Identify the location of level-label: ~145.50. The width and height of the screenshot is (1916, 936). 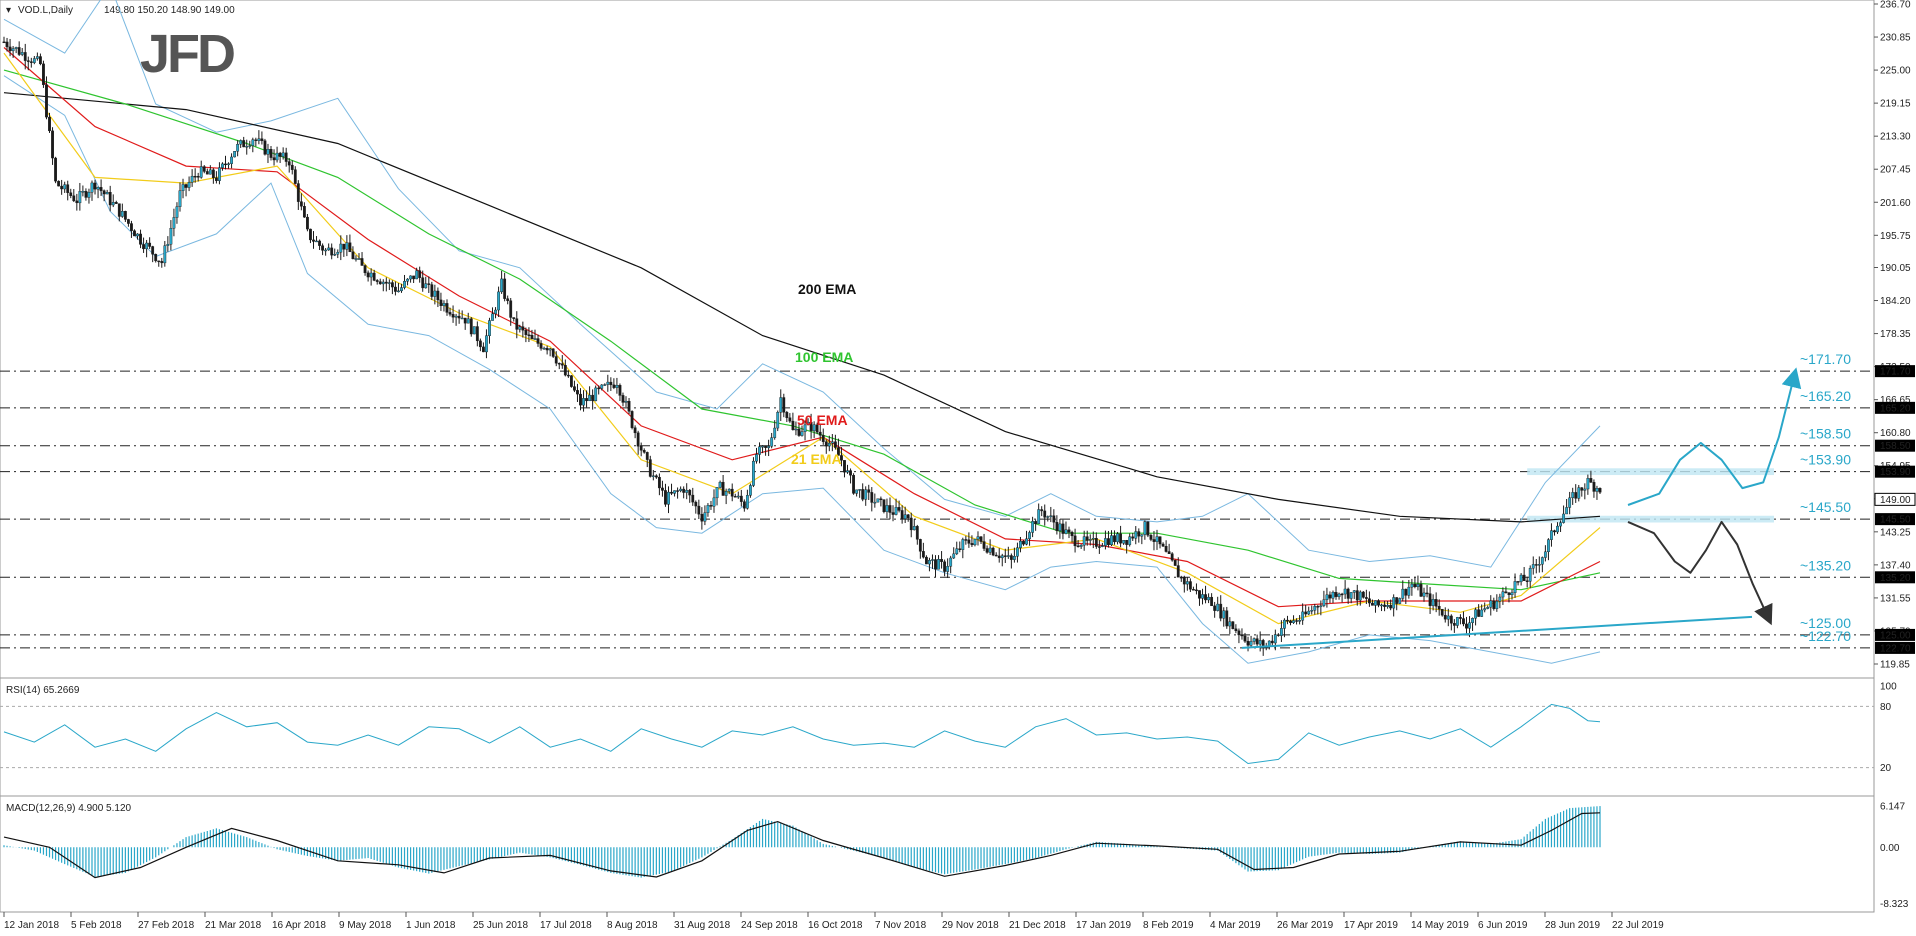
(1825, 507).